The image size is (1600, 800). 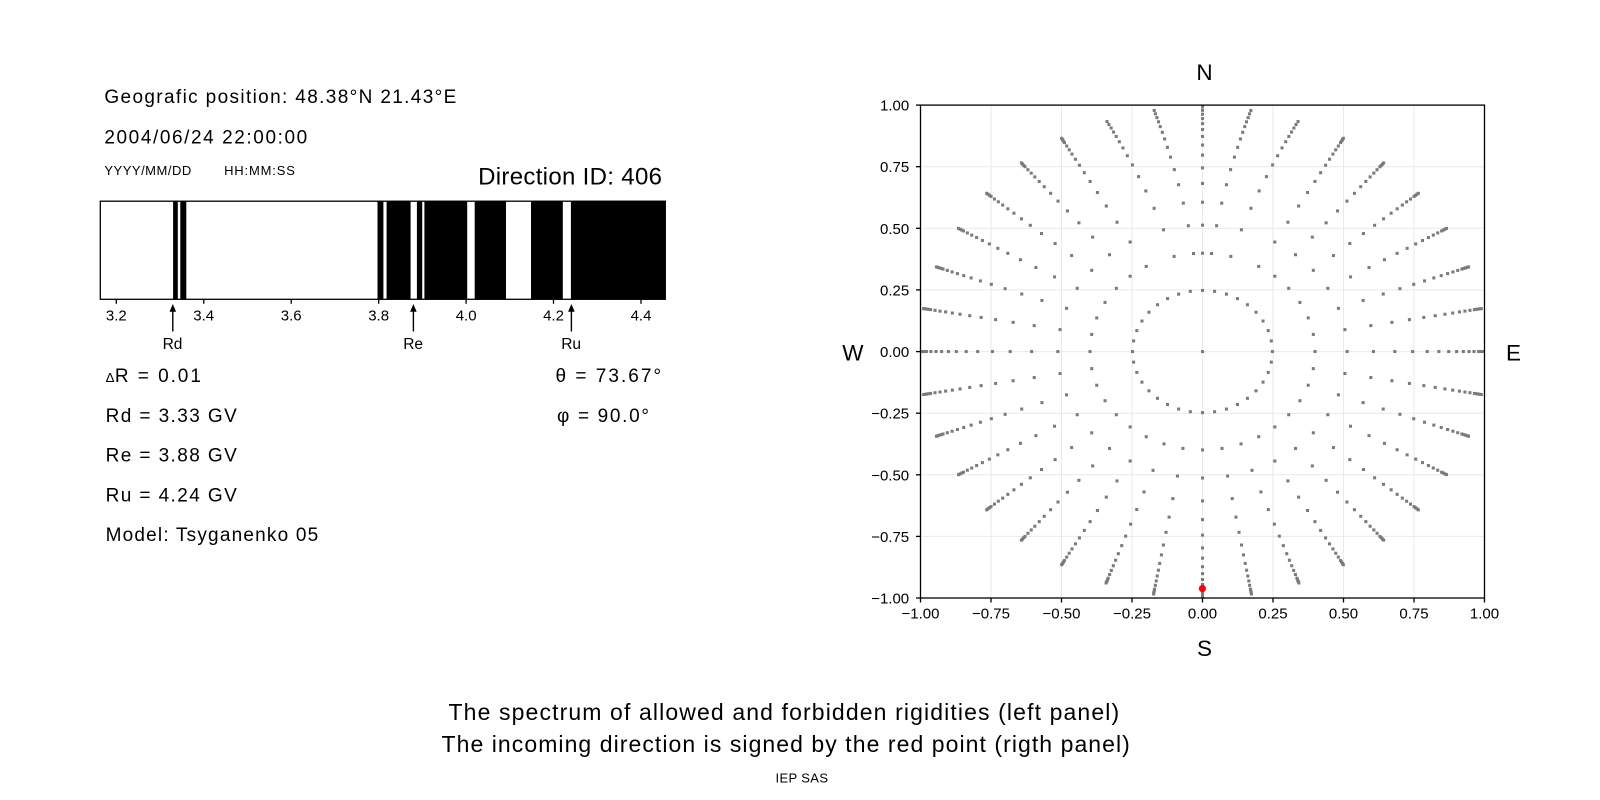 What do you see at coordinates (213, 535) in the screenshot?
I see `svg-text: Model: Tsyganenko 05` at bounding box center [213, 535].